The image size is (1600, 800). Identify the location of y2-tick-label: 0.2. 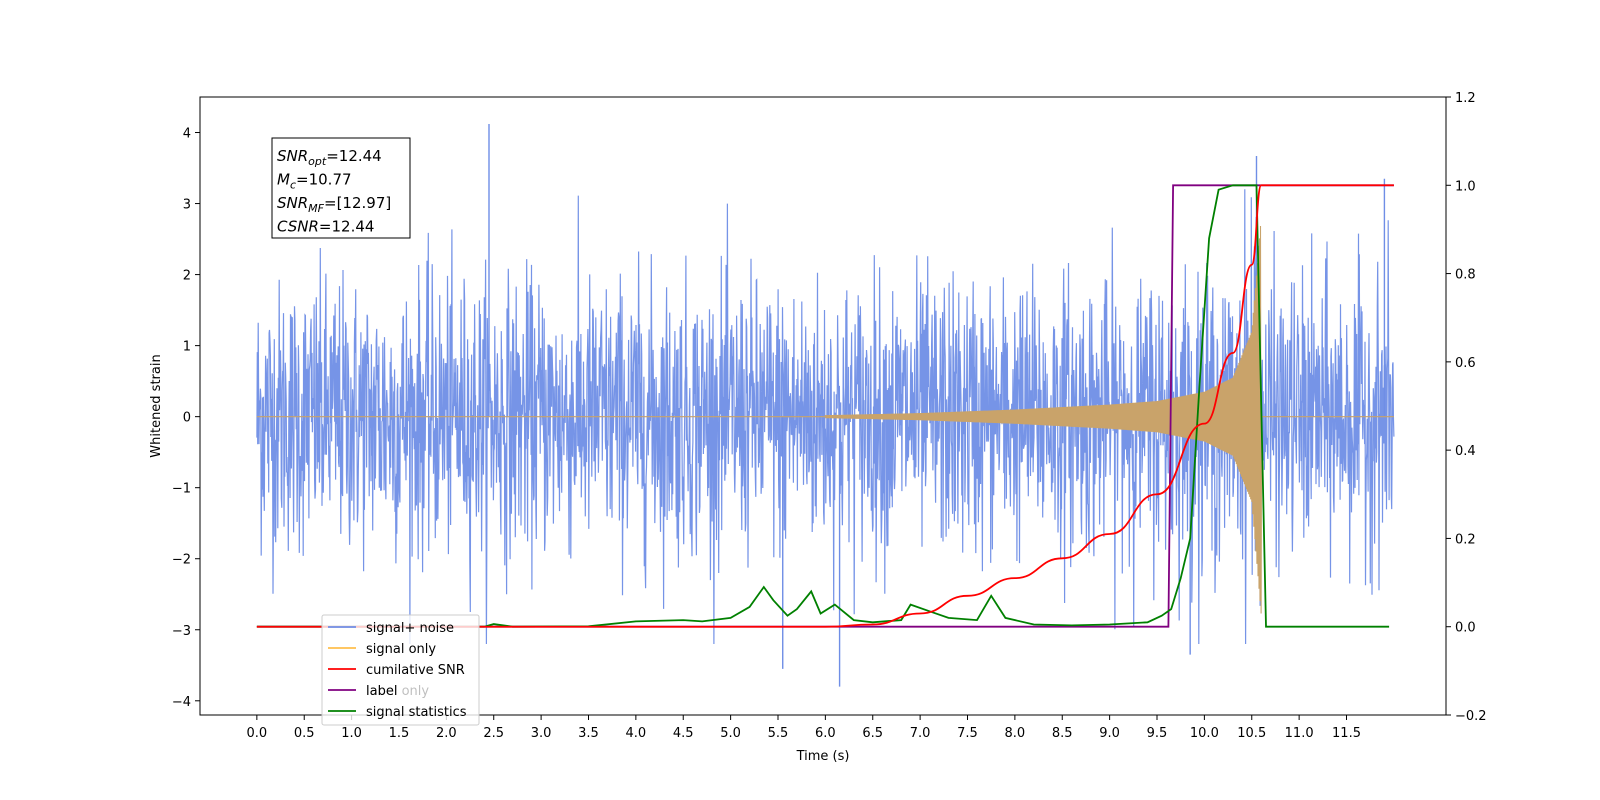
(1465, 539).